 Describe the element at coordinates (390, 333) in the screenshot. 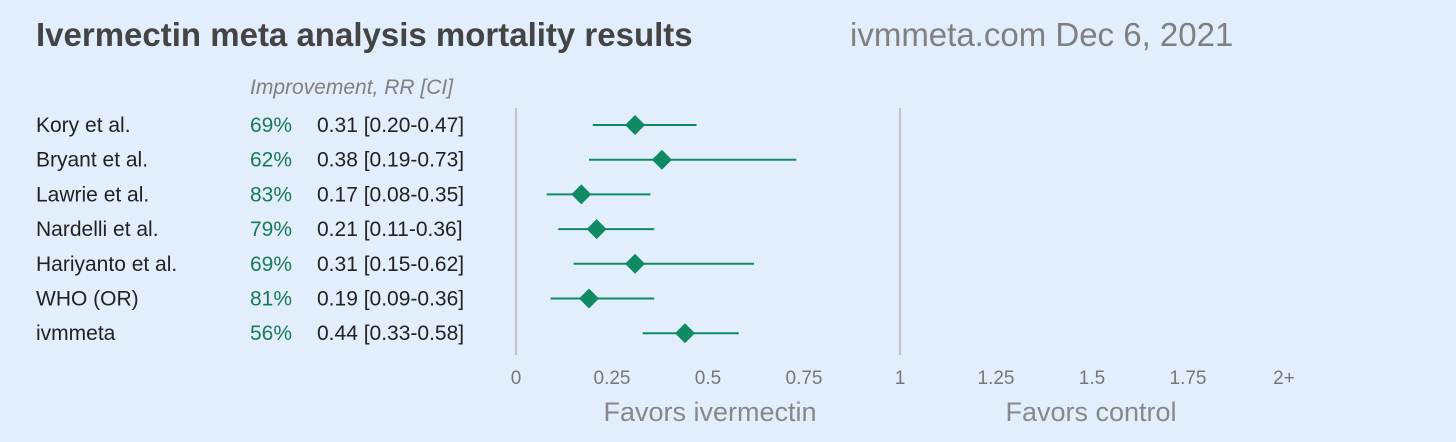

I see `rr-ci-value: 0.44 [0.33-0.58]` at that location.